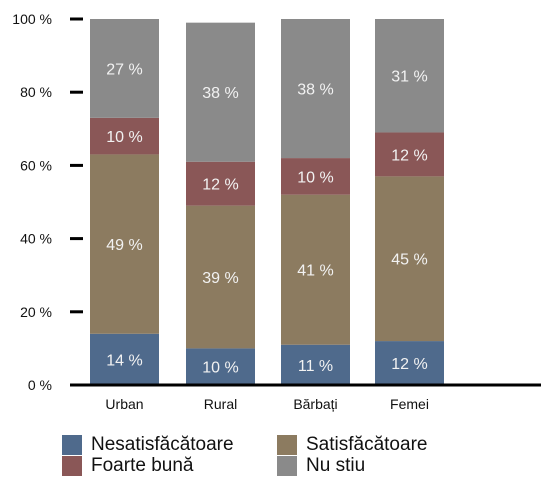 The image size is (541, 477). Describe the element at coordinates (367, 444) in the screenshot. I see `legend-label: Satisfăcătoare` at that location.